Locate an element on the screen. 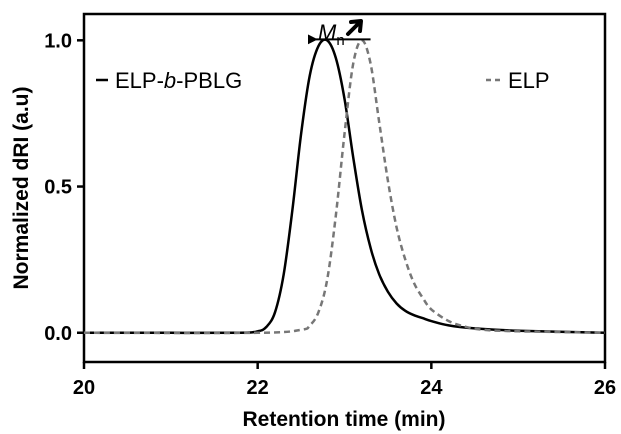 The image size is (621, 434). x-tick-label: 22 is located at coordinates (258, 388).